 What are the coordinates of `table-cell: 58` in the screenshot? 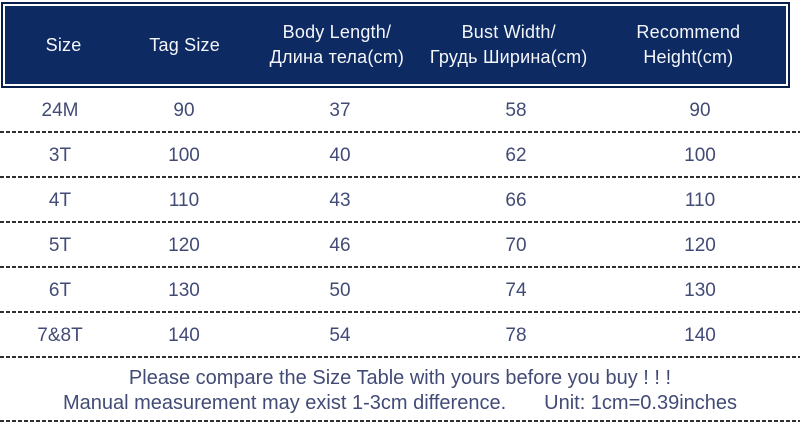 It's located at (516, 110).